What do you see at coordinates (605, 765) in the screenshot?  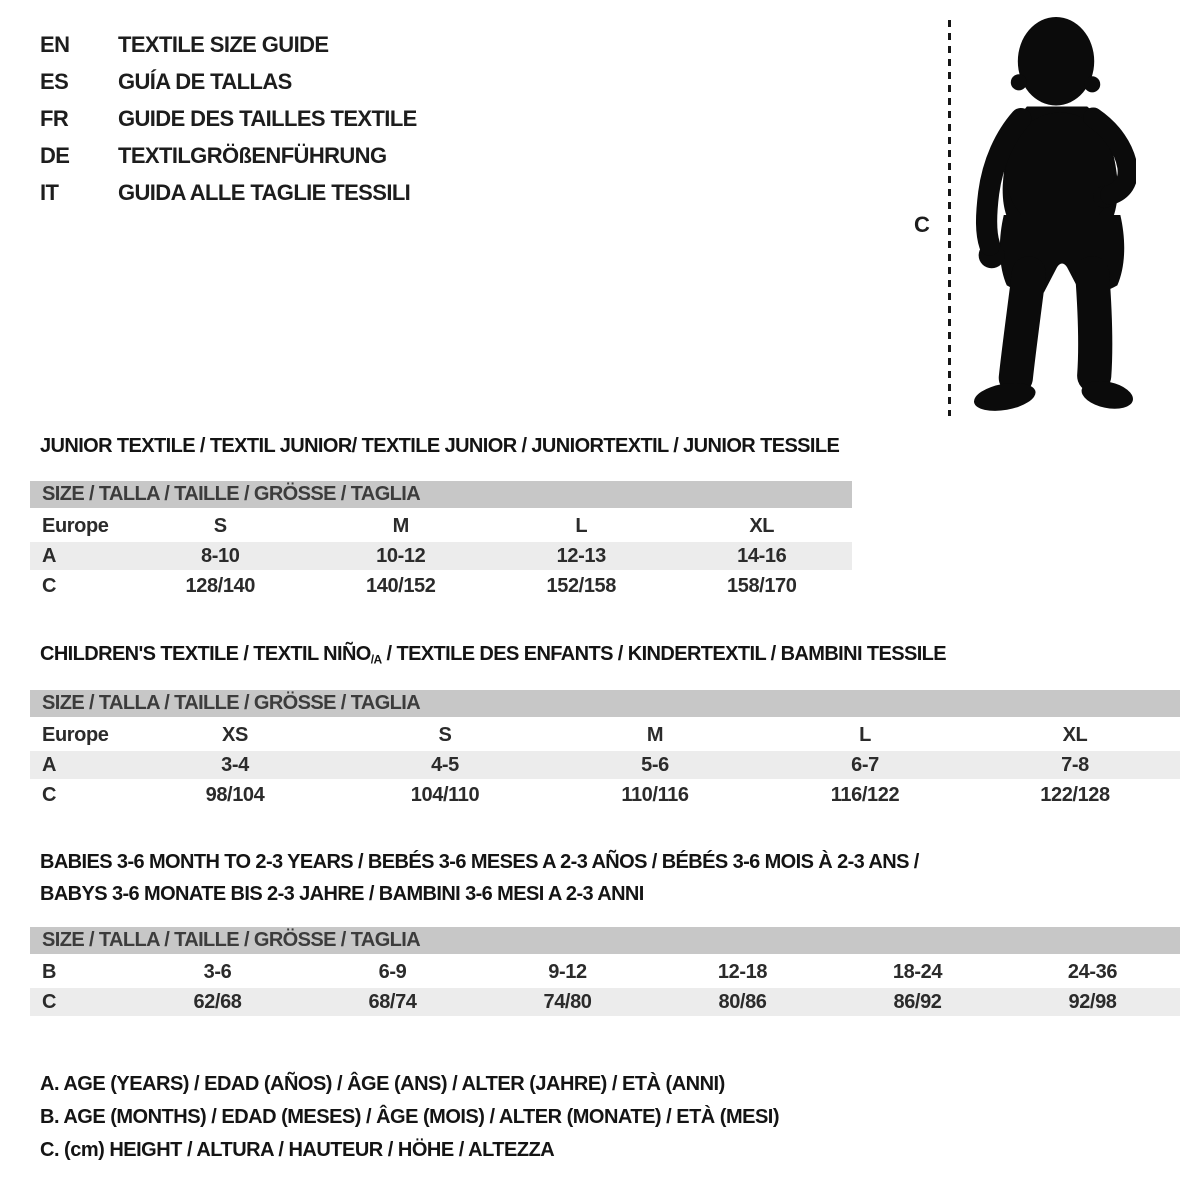 I see `table-row-age: A 3-4 4-5 5-6 6-7 7-8` at bounding box center [605, 765].